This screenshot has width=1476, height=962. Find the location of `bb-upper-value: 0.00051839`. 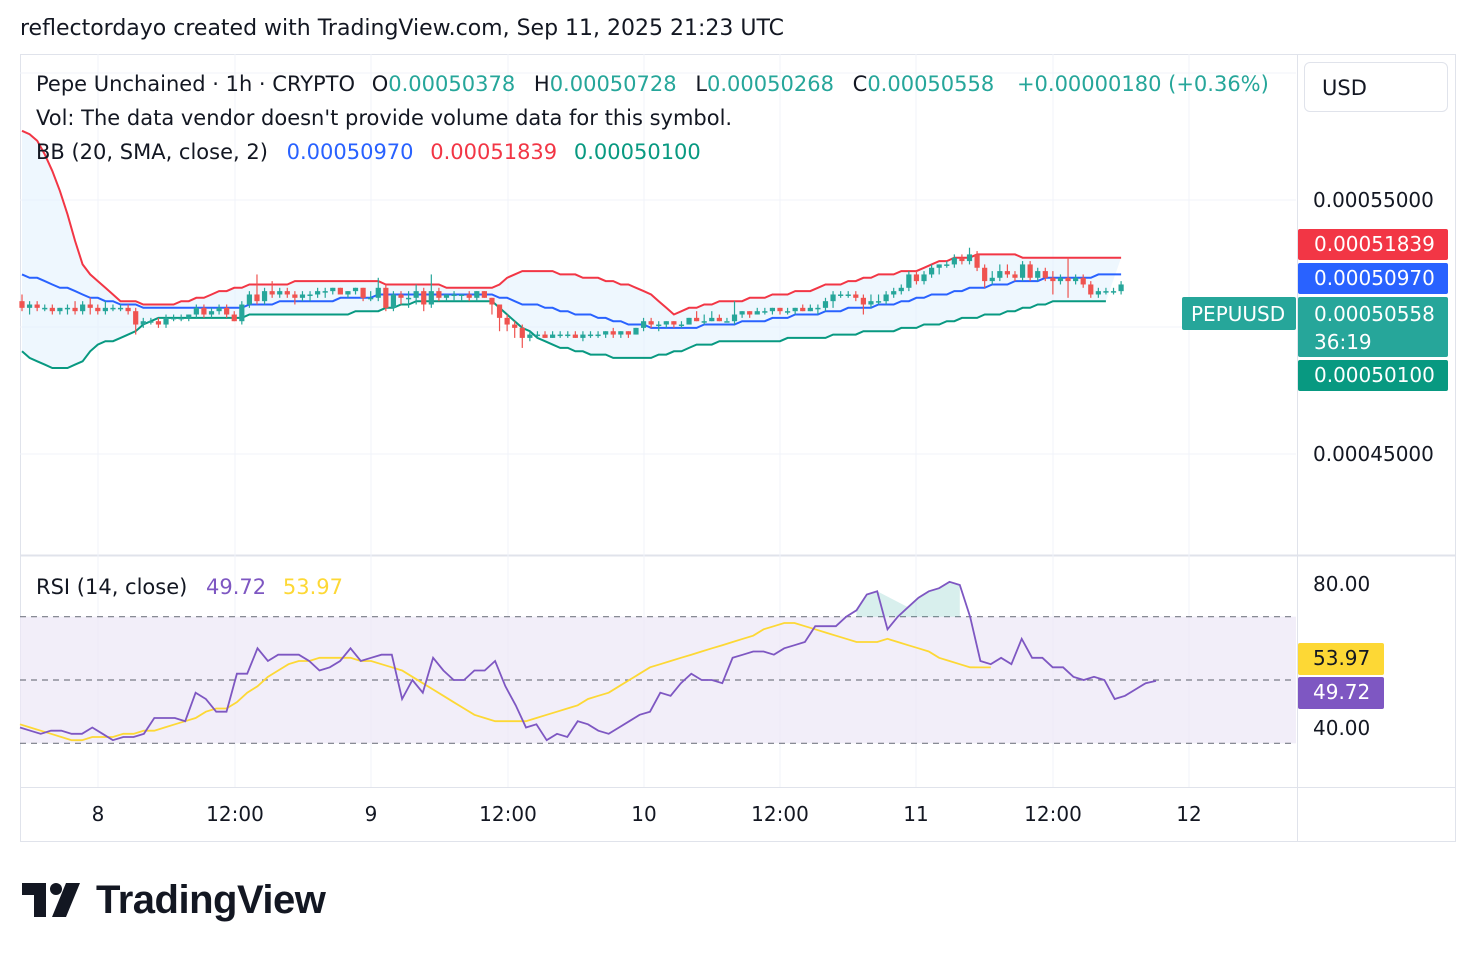

bb-upper-value: 0.00051839 is located at coordinates (494, 152).